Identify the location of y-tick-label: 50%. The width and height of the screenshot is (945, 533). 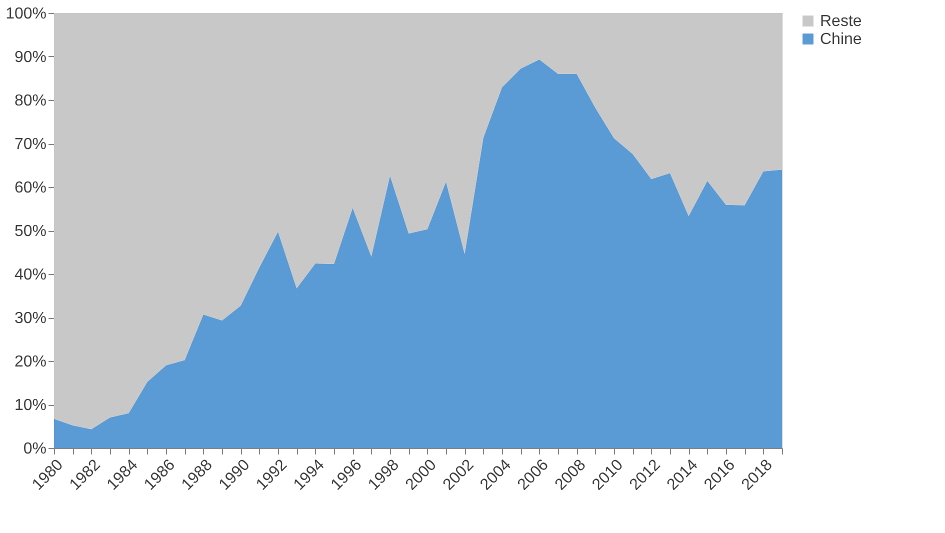
(30, 231).